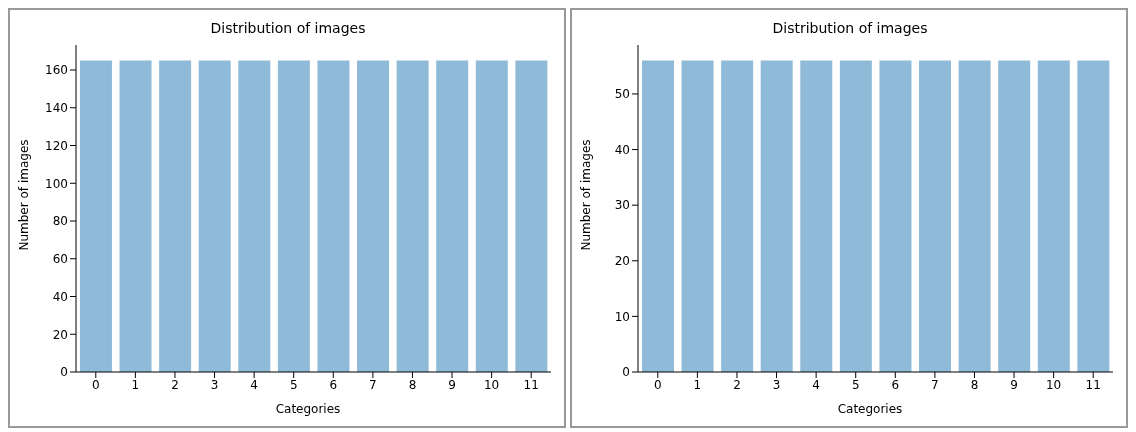  Describe the element at coordinates (622, 205) in the screenshot. I see `y-tick-label: 30` at that location.